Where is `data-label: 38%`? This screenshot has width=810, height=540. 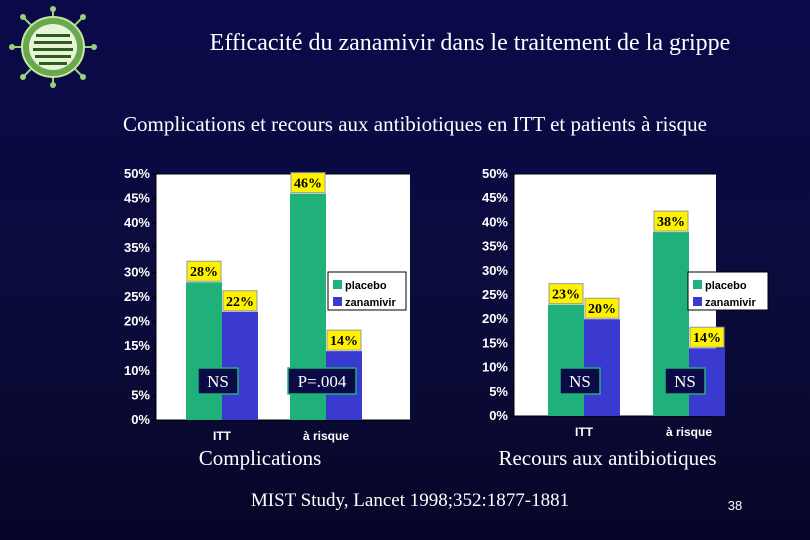 data-label: 38% is located at coordinates (671, 222).